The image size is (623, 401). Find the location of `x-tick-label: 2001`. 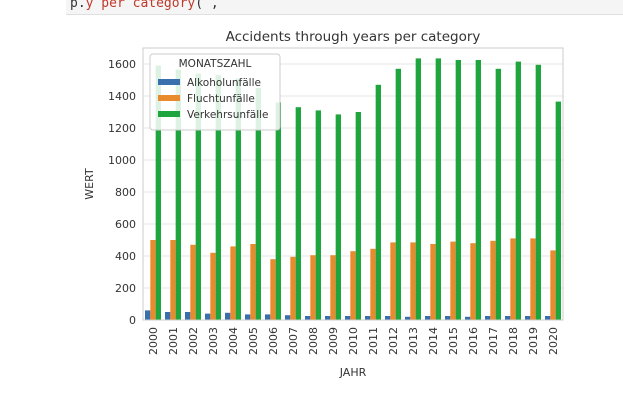

x-tick-label: 2001 is located at coordinates (173, 341).